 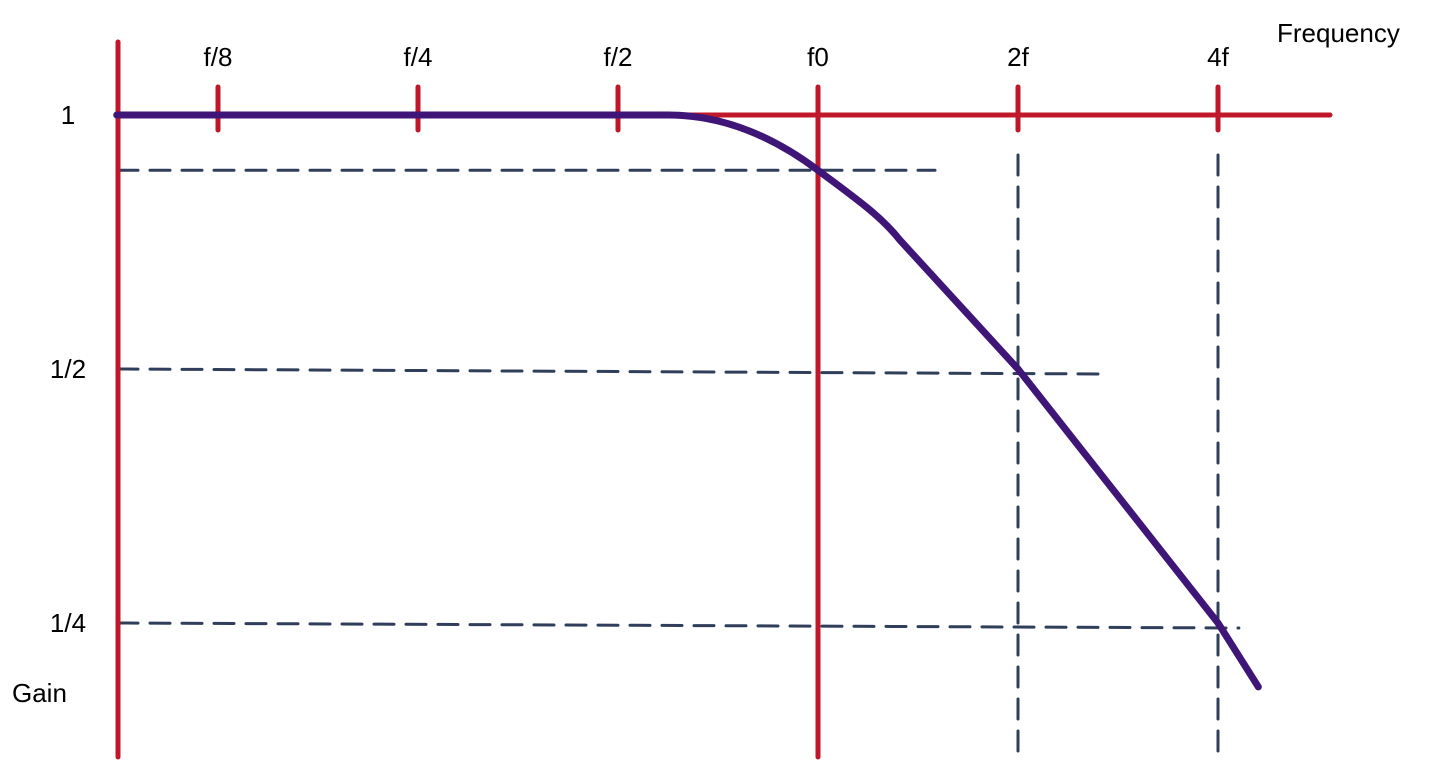 I want to click on y-tick-label: 1, so click(x=68, y=115).